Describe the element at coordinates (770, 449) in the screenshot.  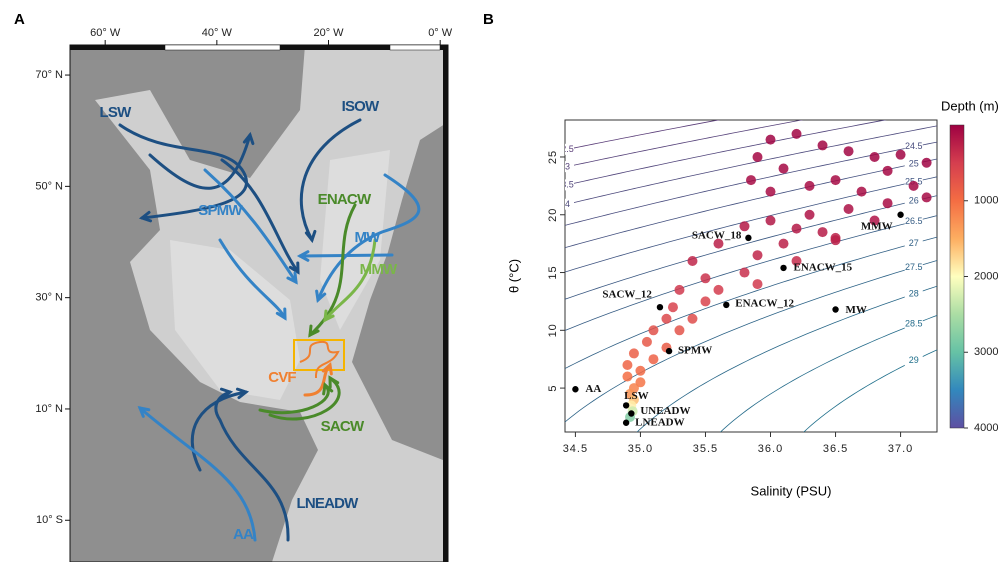
I see `x-tick-label: 36.0` at that location.